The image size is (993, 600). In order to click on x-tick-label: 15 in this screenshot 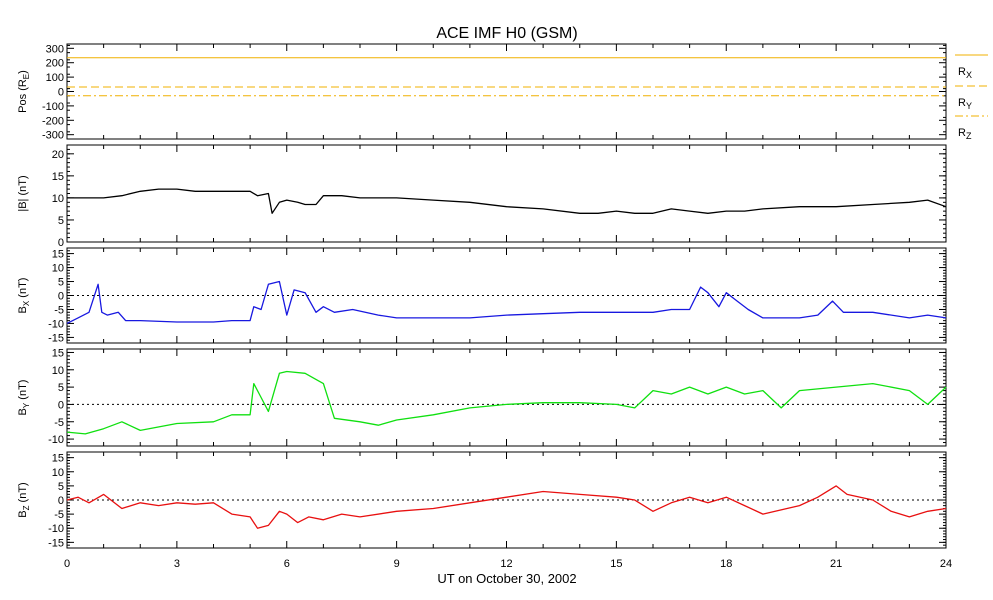, I will do `click(616, 564)`.